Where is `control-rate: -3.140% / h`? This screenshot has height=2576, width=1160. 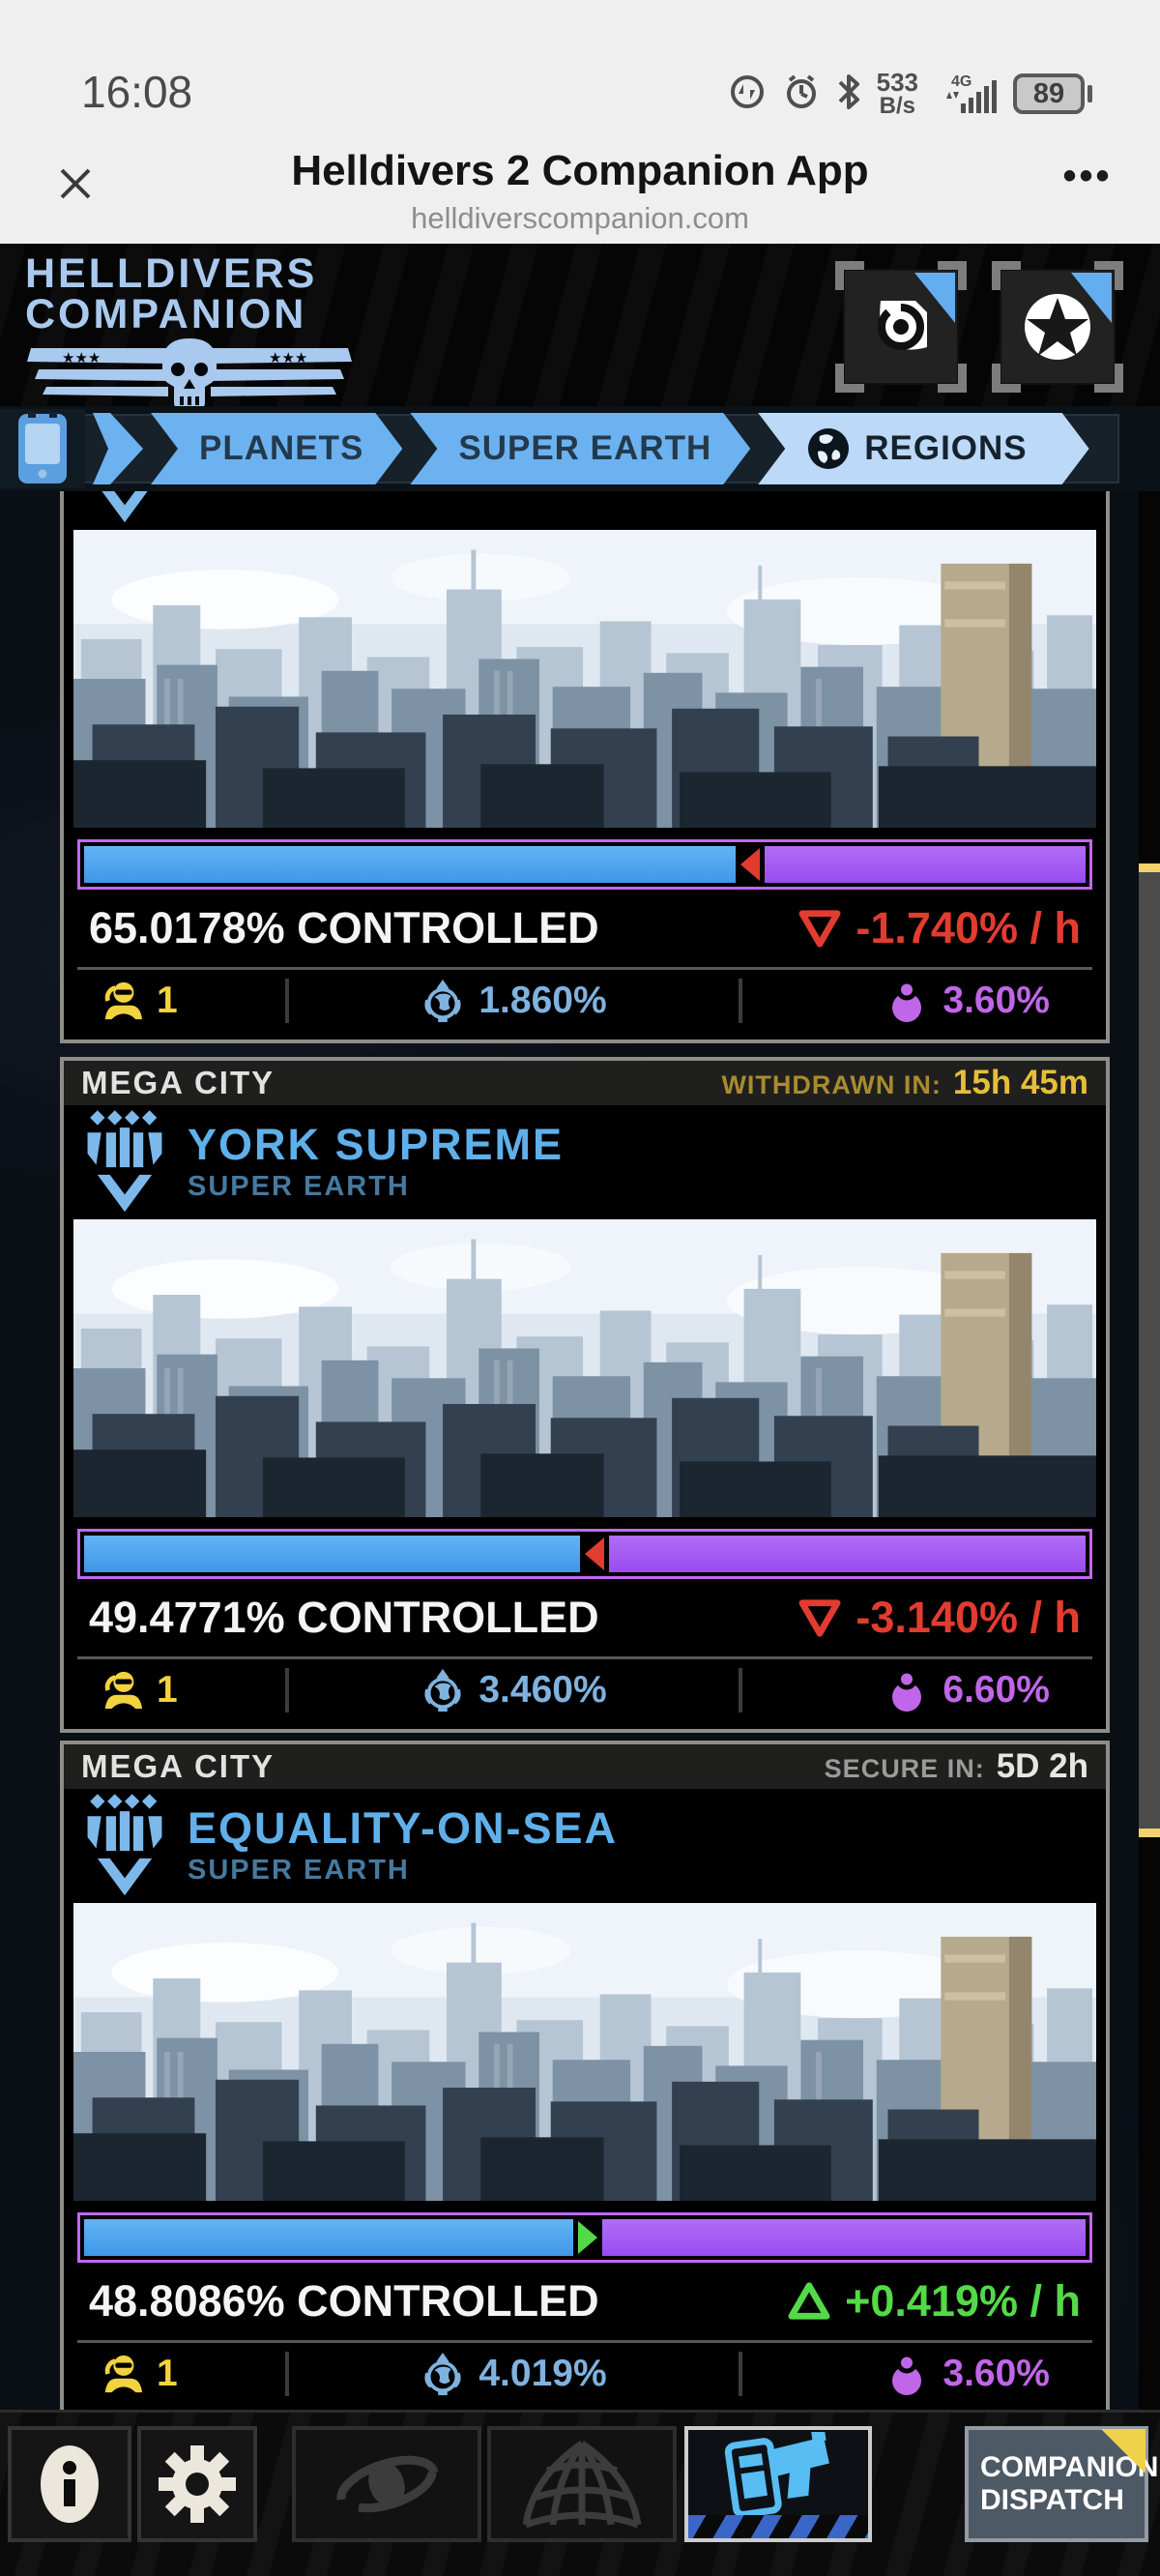
control-rate: -3.140% / h is located at coordinates (940, 1618).